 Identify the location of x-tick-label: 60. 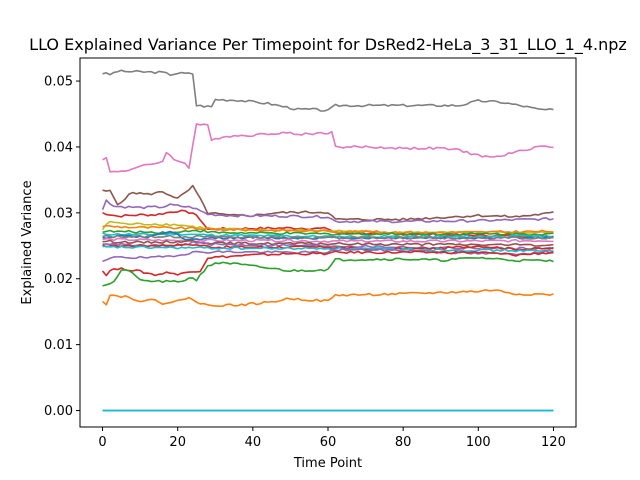
(328, 442).